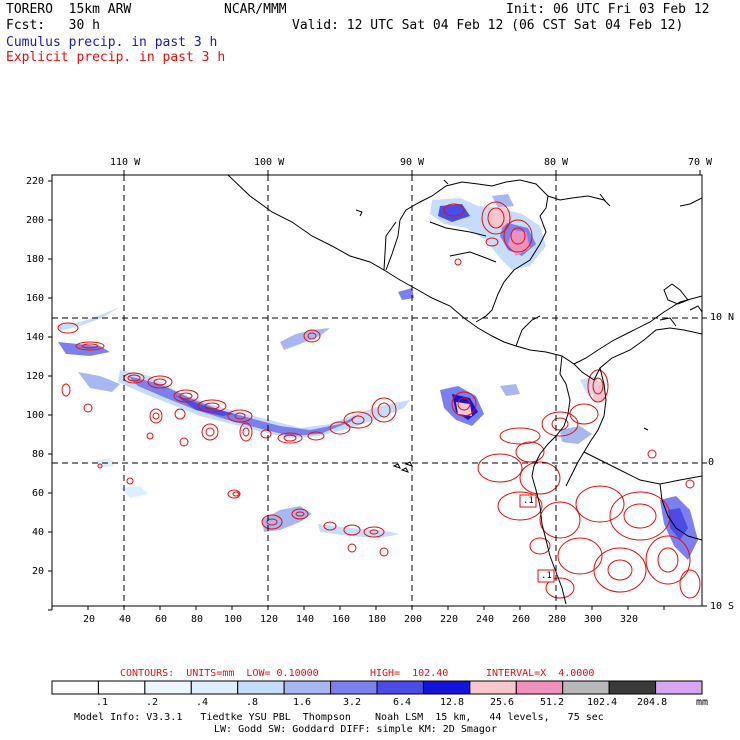 This screenshot has width=740, height=740. What do you see at coordinates (402, 702) in the screenshot?
I see `colorbar-label: 6.4` at bounding box center [402, 702].